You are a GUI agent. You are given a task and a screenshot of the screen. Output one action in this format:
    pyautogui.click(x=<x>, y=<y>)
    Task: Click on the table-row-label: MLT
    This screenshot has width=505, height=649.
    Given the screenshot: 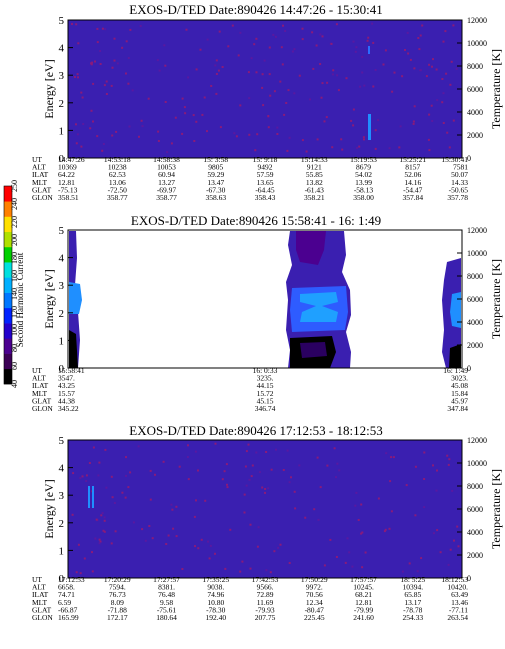 What is the action you would take?
    pyautogui.click(x=40, y=393)
    